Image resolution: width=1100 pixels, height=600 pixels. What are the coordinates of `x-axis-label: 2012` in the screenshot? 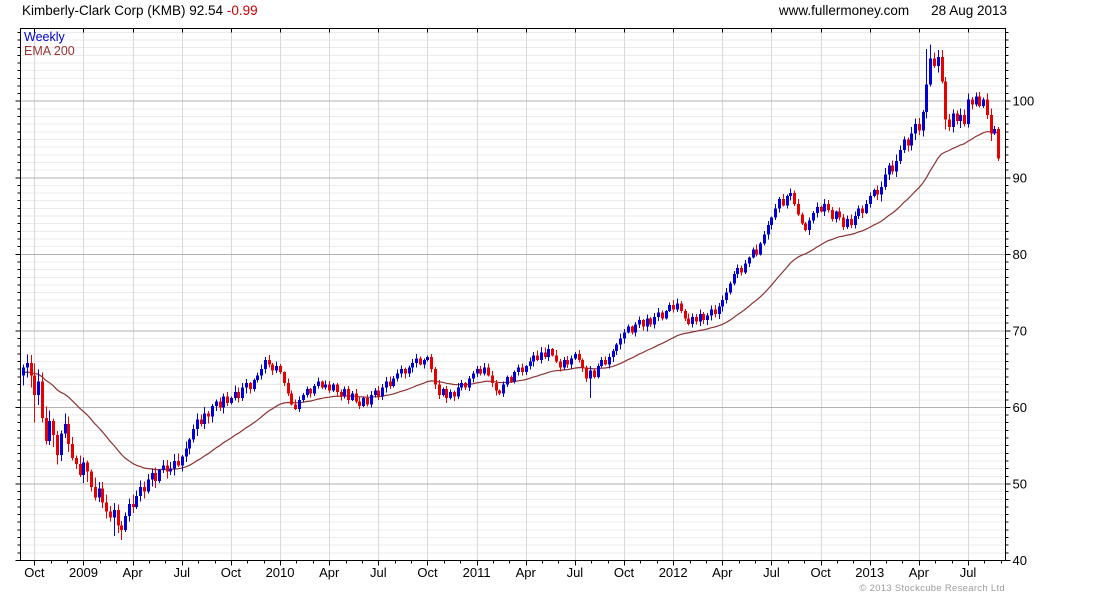 It's located at (673, 572).